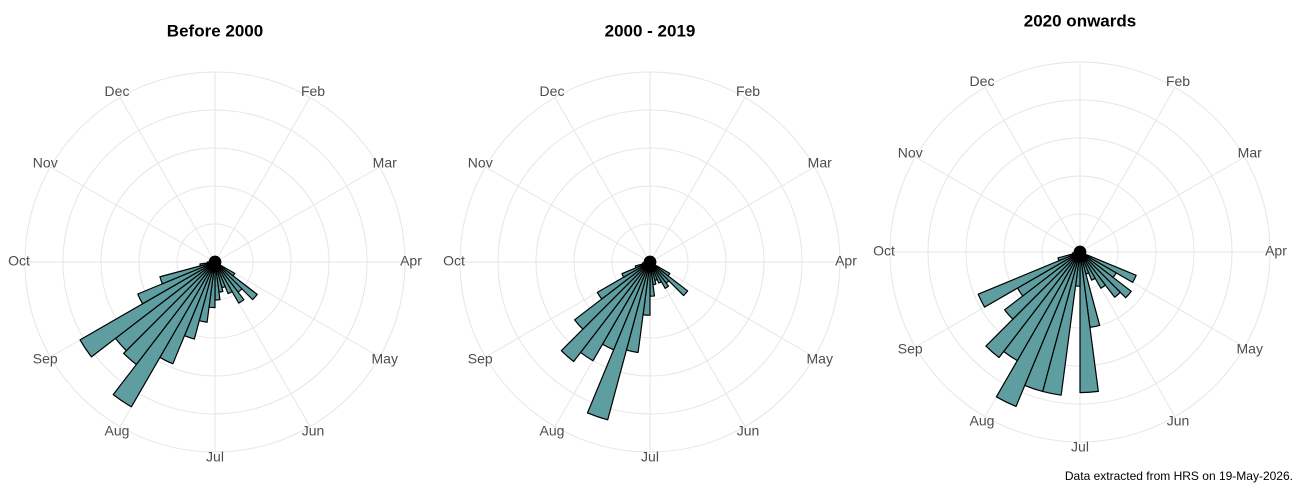 The width and height of the screenshot is (1300, 500). Describe the element at coordinates (1179, 476) in the screenshot. I see `footnote: Data extracted from HRS on 19-May-2026.` at that location.